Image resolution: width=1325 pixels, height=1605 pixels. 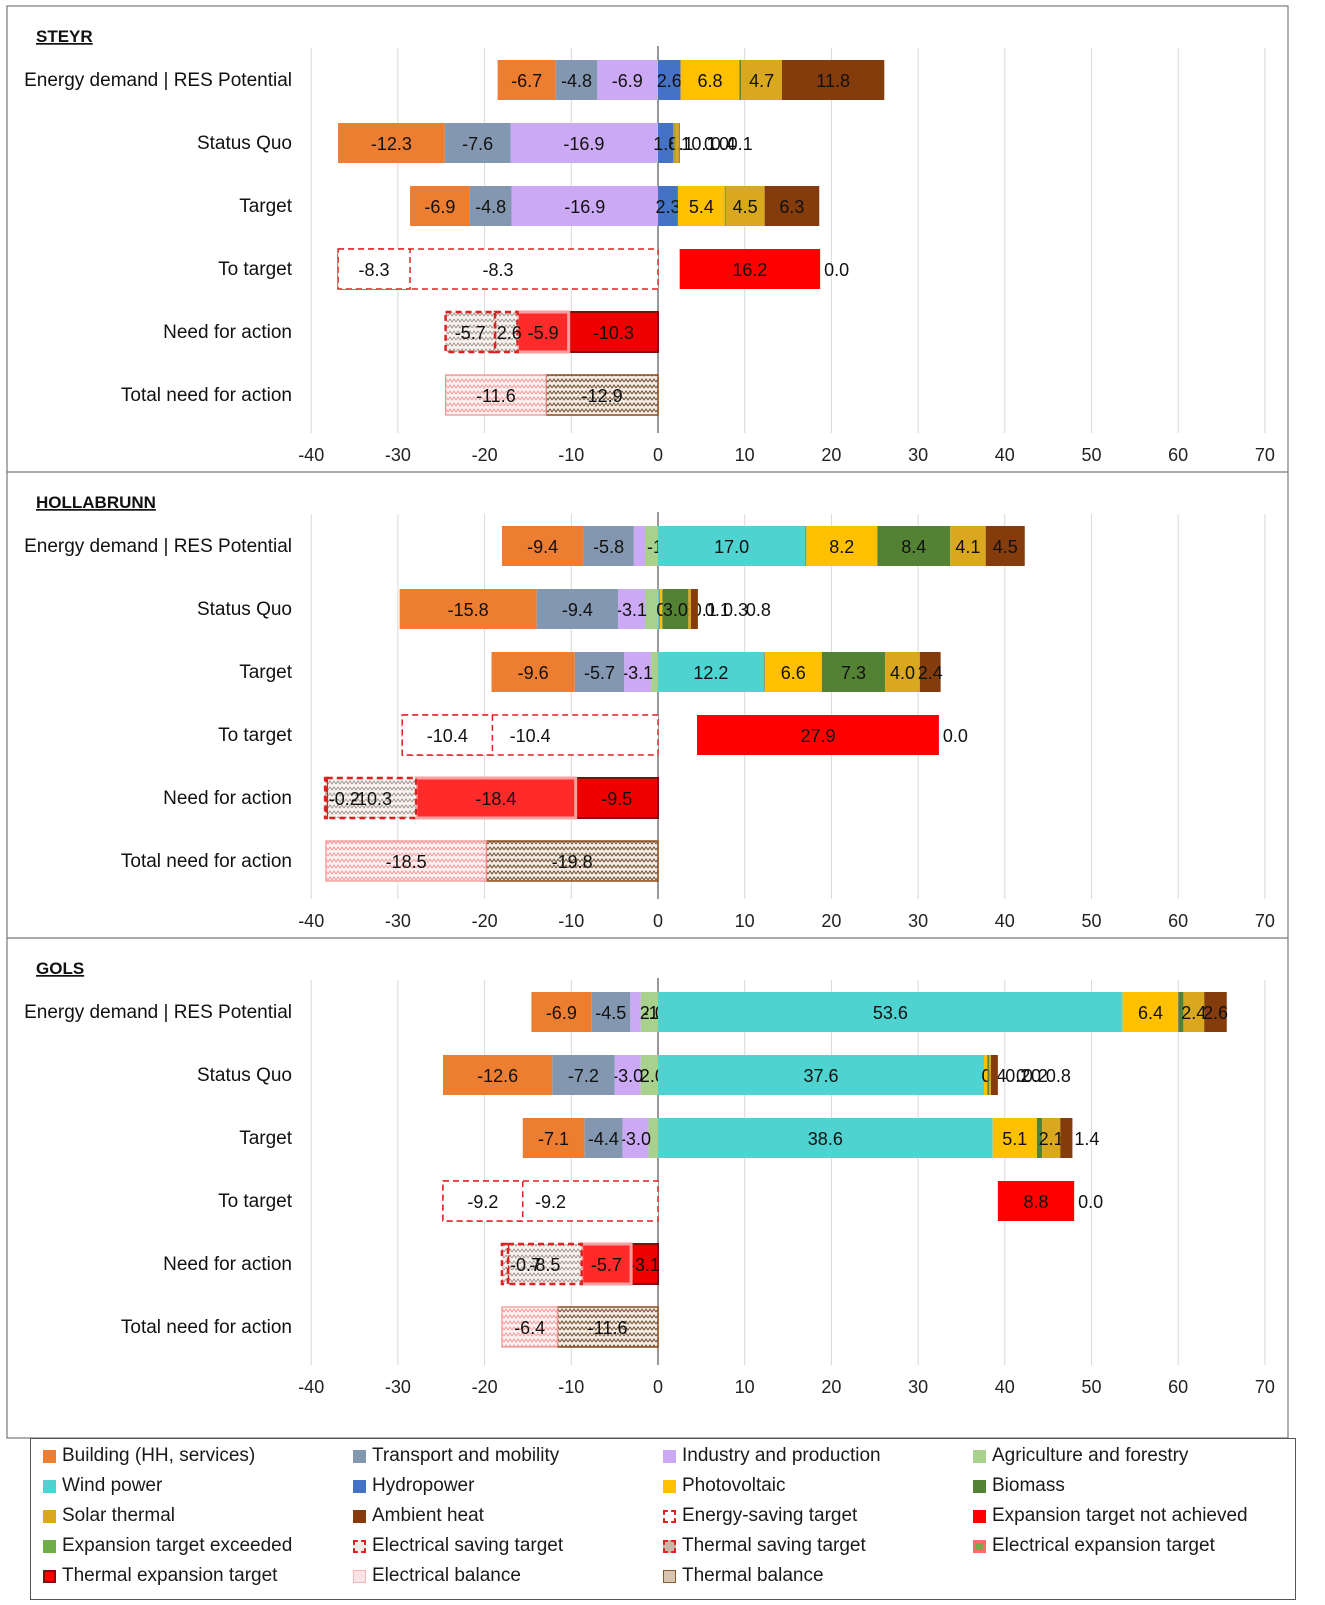 I want to click on x-tick-label: -10, so click(x=571, y=1387).